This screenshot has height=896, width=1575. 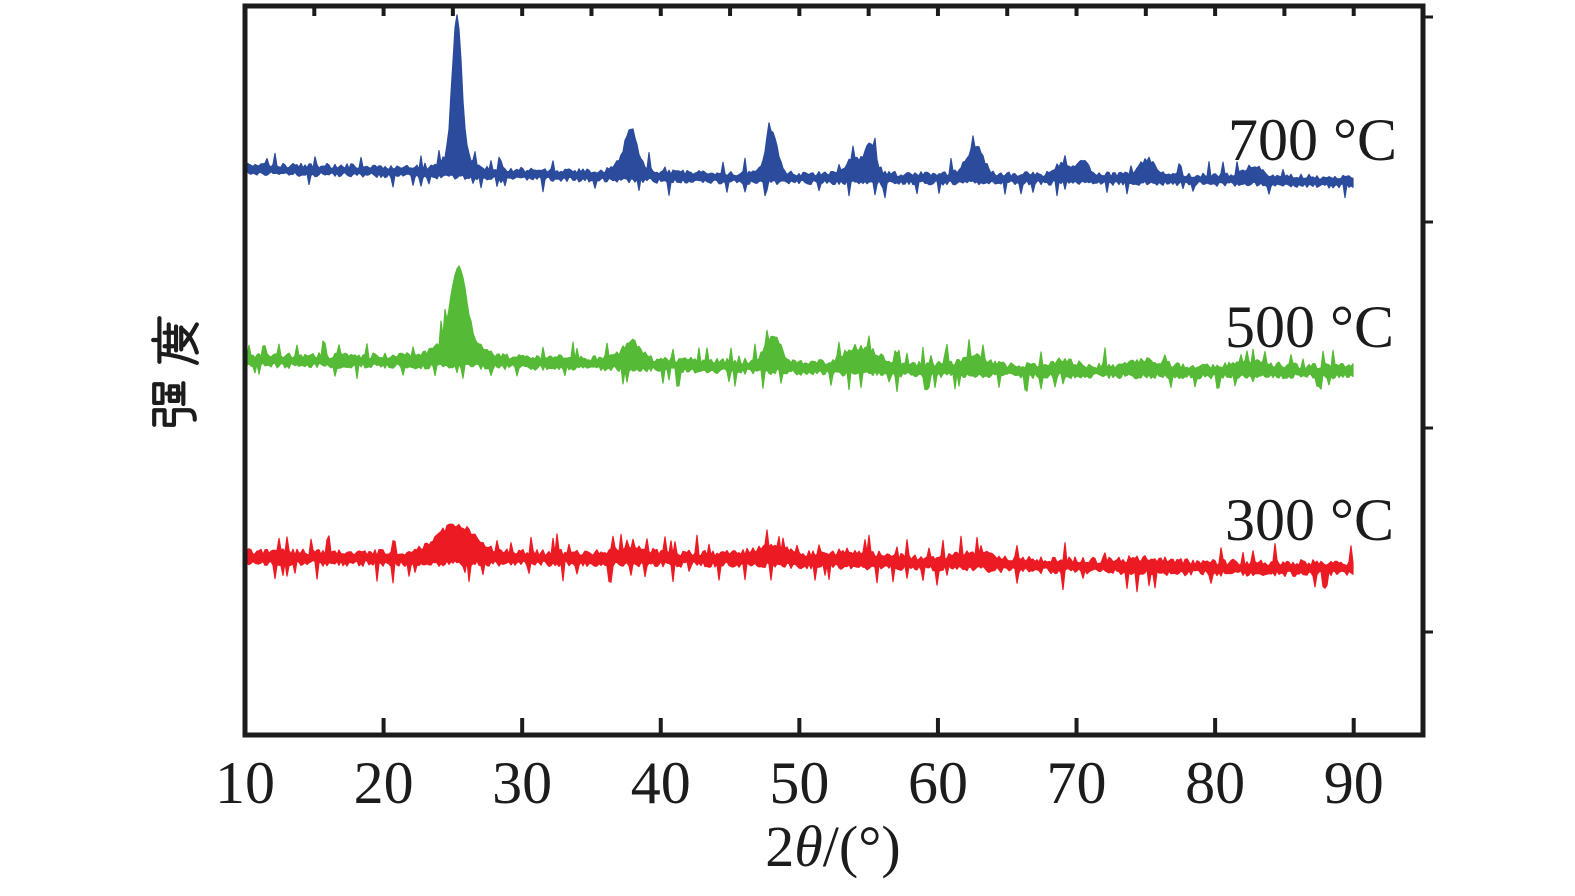 What do you see at coordinates (1312, 140) in the screenshot?
I see `series-label-700c: 700 °C` at bounding box center [1312, 140].